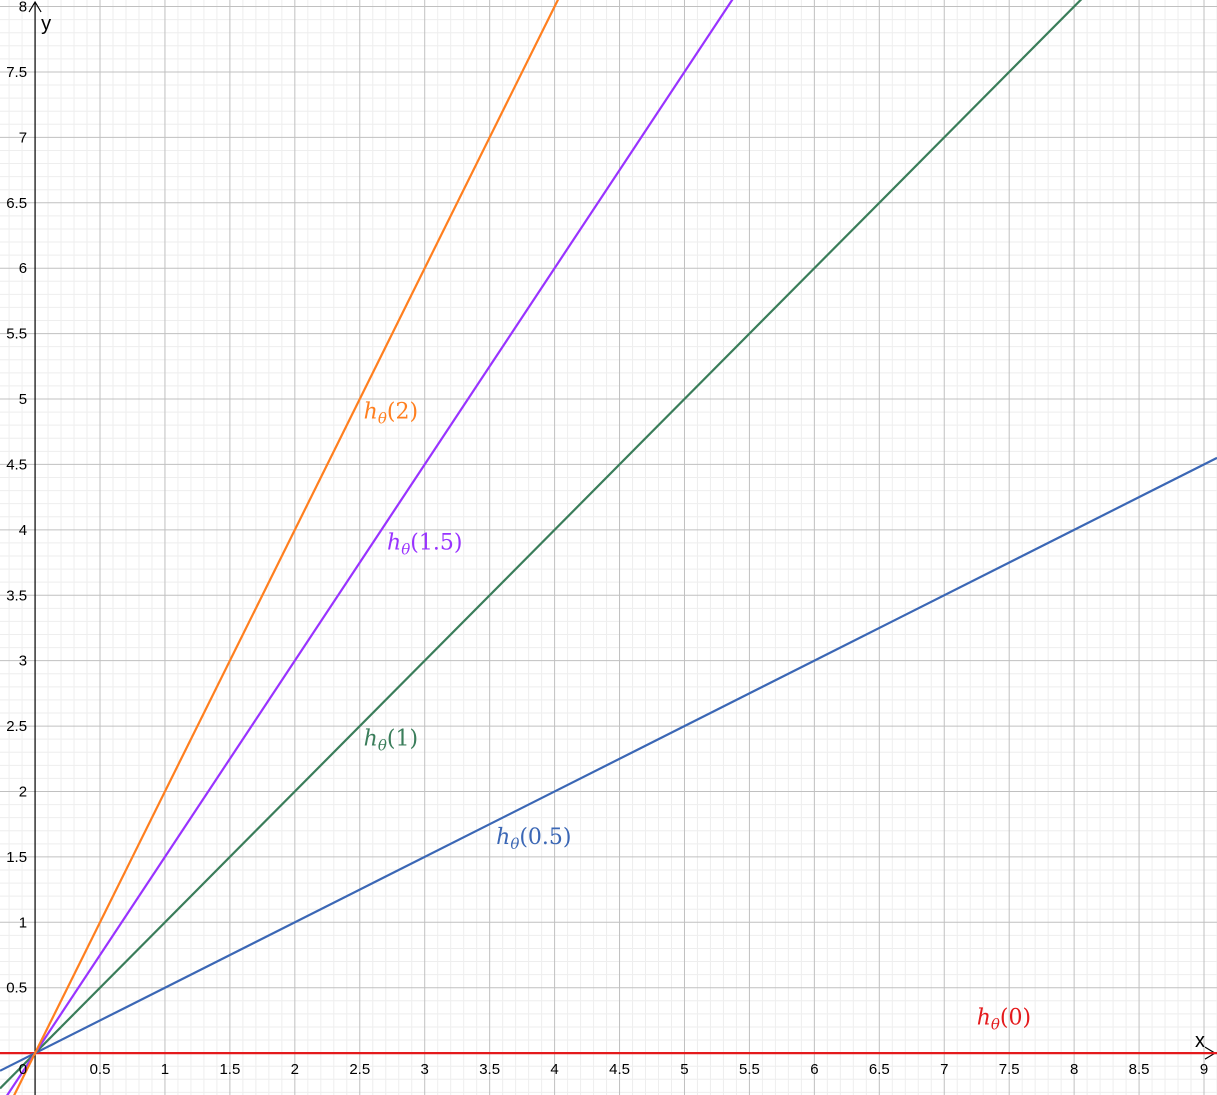  Describe the element at coordinates (23, 922) in the screenshot. I see `y-tick-label: 1` at that location.